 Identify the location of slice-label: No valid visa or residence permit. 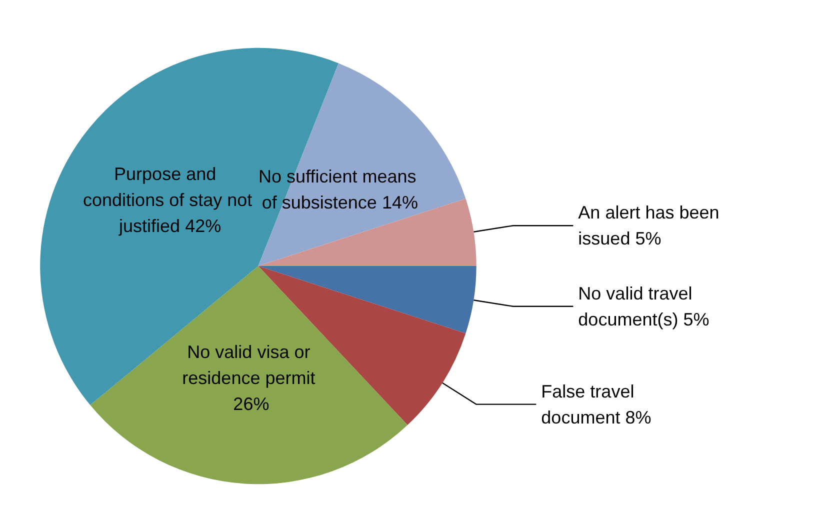
(251, 365).